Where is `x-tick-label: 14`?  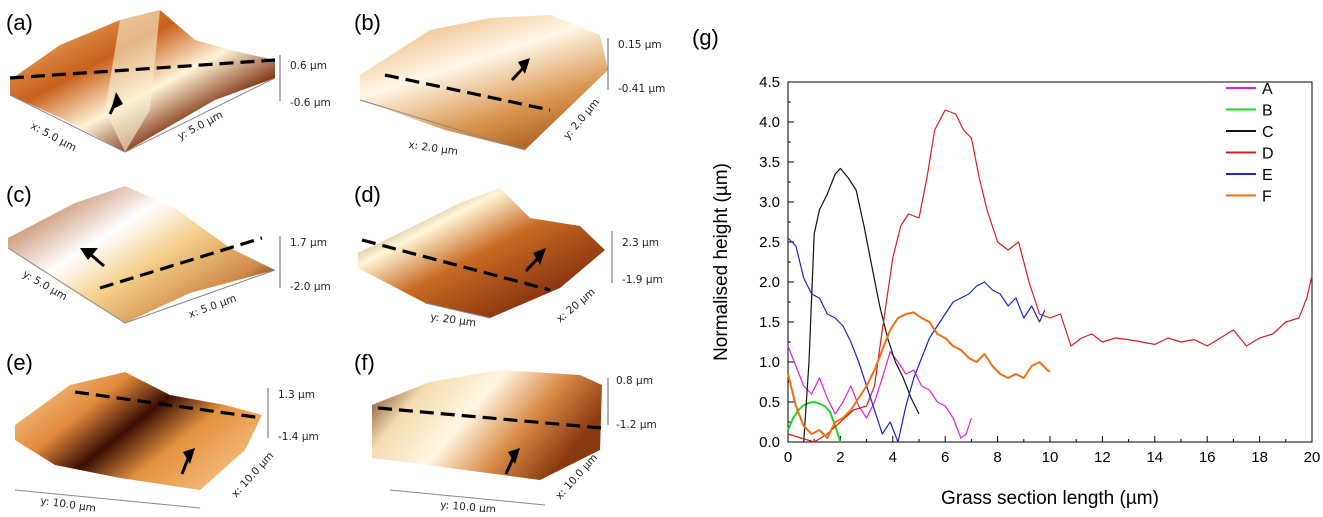
x-tick-label: 14 is located at coordinates (1154, 457).